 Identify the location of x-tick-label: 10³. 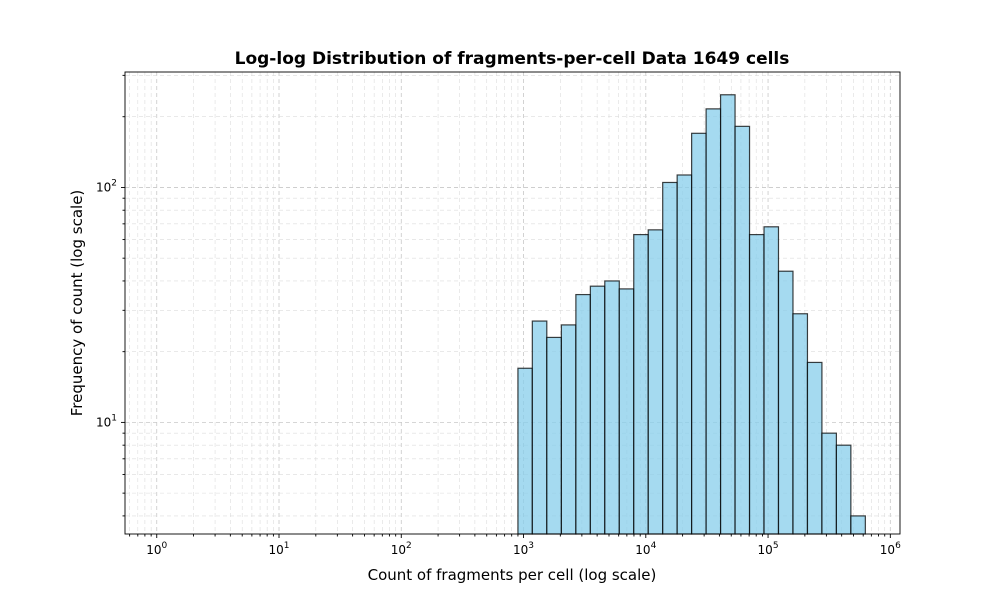
(523, 549).